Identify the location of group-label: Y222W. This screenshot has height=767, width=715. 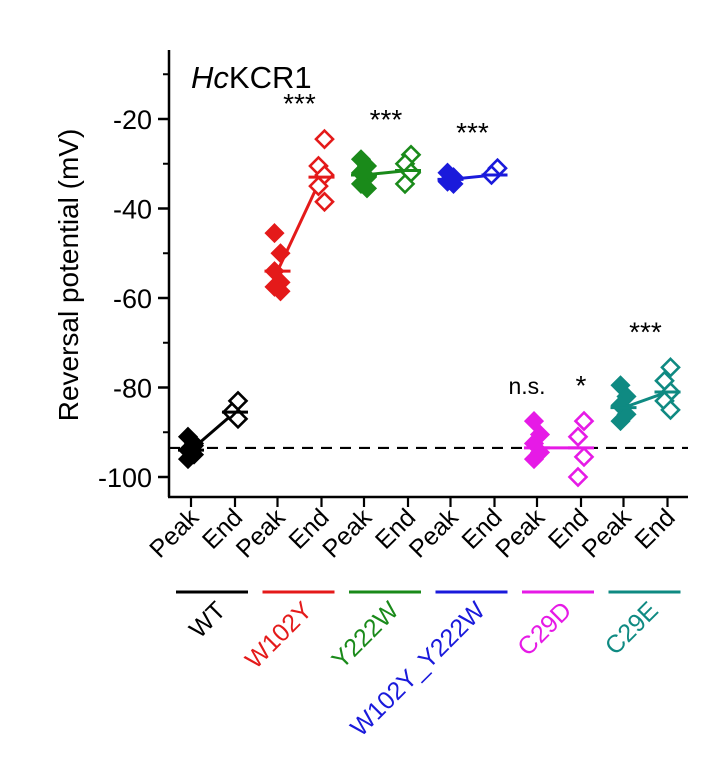
(365, 635).